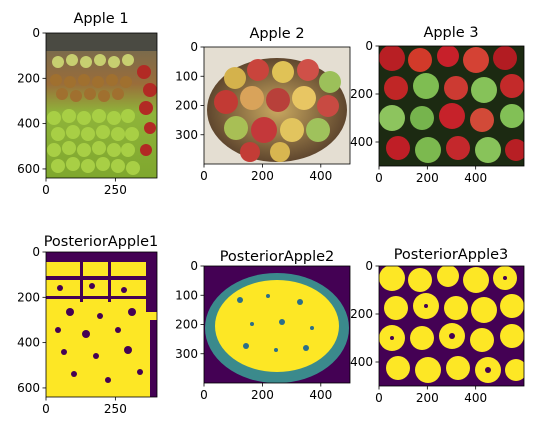 The image size is (534, 435). I want to click on panel-posterior-apple-2: PosteriorApple2 0 200 400 0 100 200 300, so click(263, 325).